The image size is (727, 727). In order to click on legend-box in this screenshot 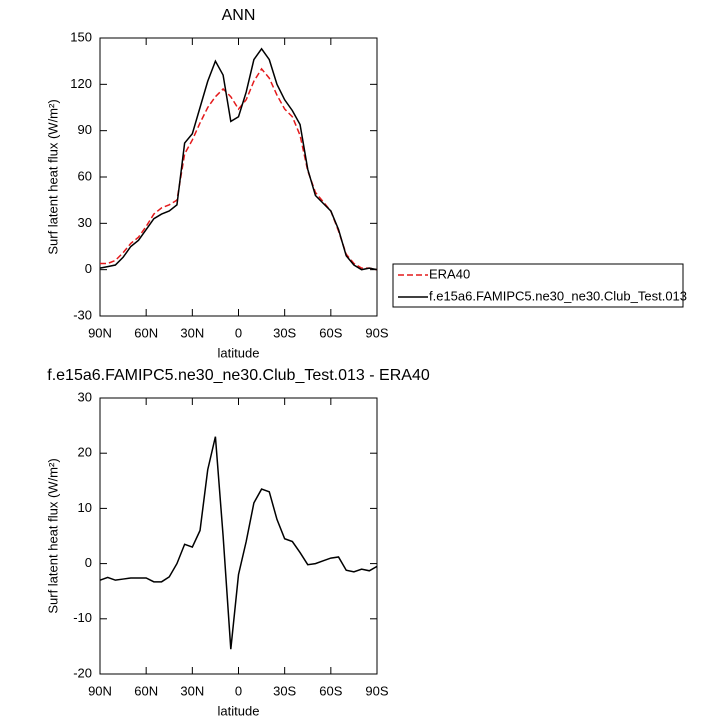, I will do `click(538, 285)`.